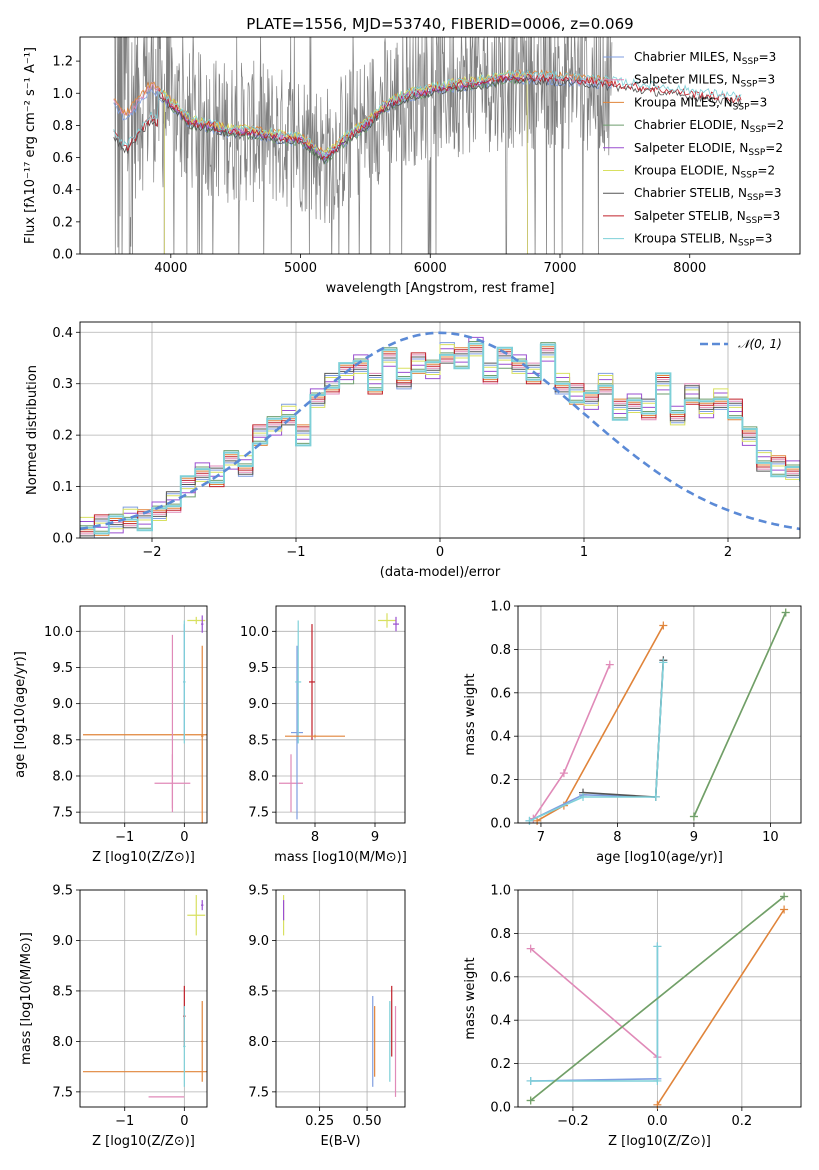 The width and height of the screenshot is (819, 1170). What do you see at coordinates (703, 240) in the screenshot?
I see `legend-entry: Kroupa STELIB, NSSP=3` at bounding box center [703, 240].